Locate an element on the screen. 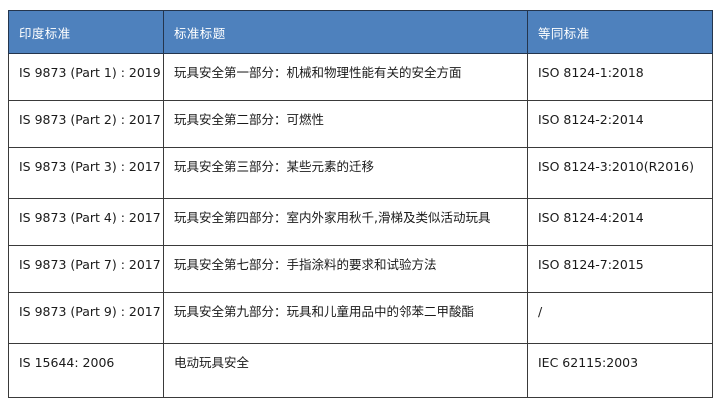 Image resolution: width=720 pixels, height=400 pixels. table-header: 印度标准 标准标题 等同标准 is located at coordinates (360, 32).